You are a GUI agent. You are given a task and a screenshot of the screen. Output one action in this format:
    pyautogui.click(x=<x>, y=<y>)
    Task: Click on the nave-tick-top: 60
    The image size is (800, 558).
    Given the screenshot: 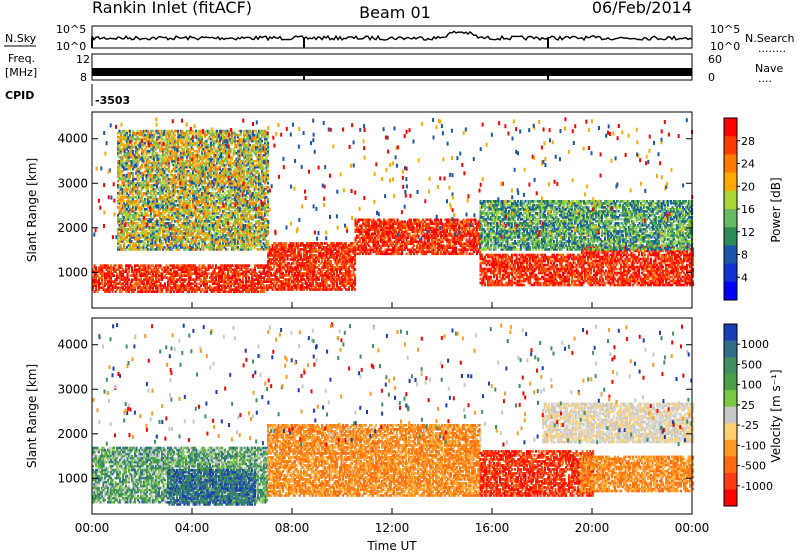 What is the action you would take?
    pyautogui.click(x=715, y=59)
    